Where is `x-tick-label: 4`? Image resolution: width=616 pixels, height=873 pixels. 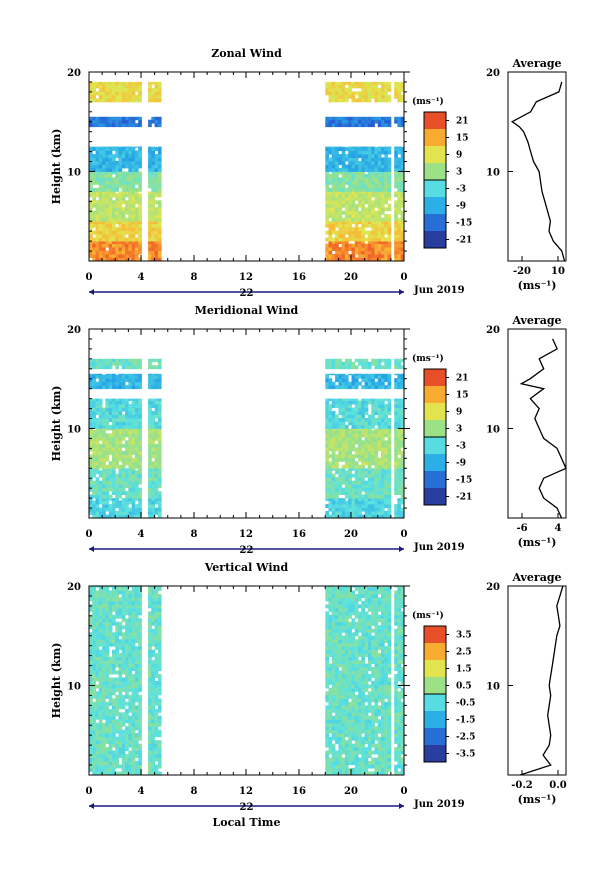
x-tick-label: 4 is located at coordinates (141, 534).